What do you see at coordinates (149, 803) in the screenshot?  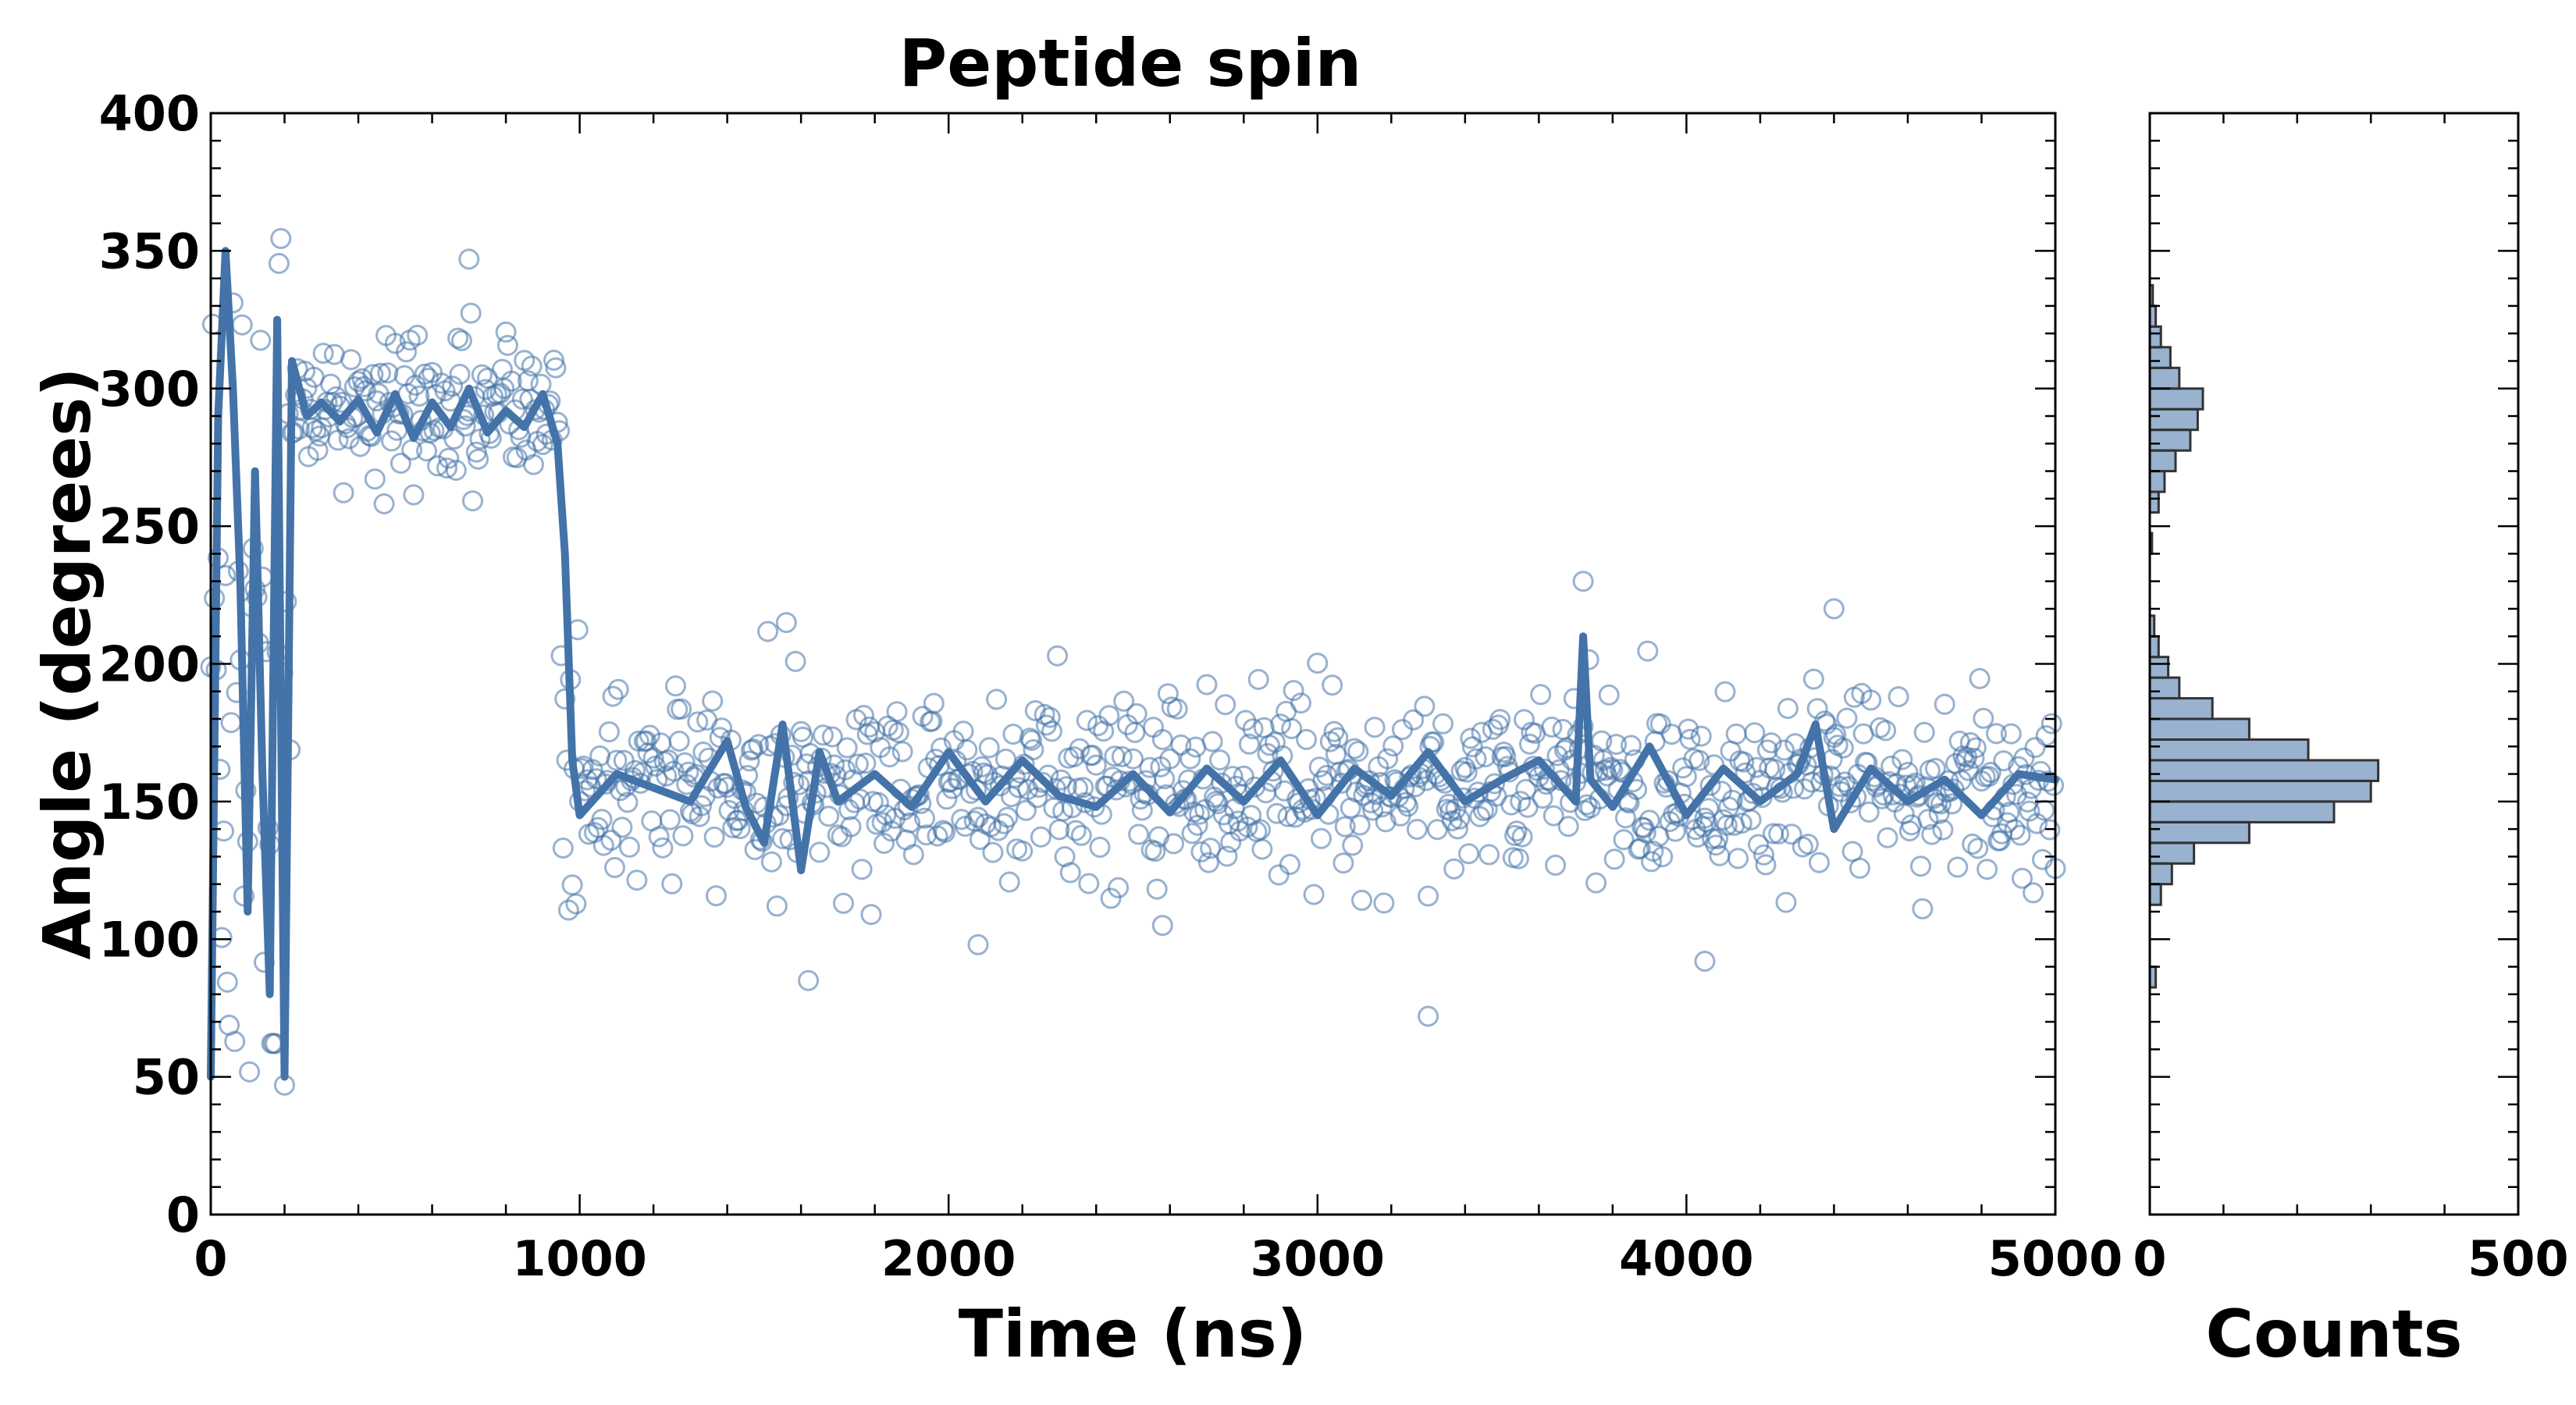 I see `y-tick-label: 150` at bounding box center [149, 803].